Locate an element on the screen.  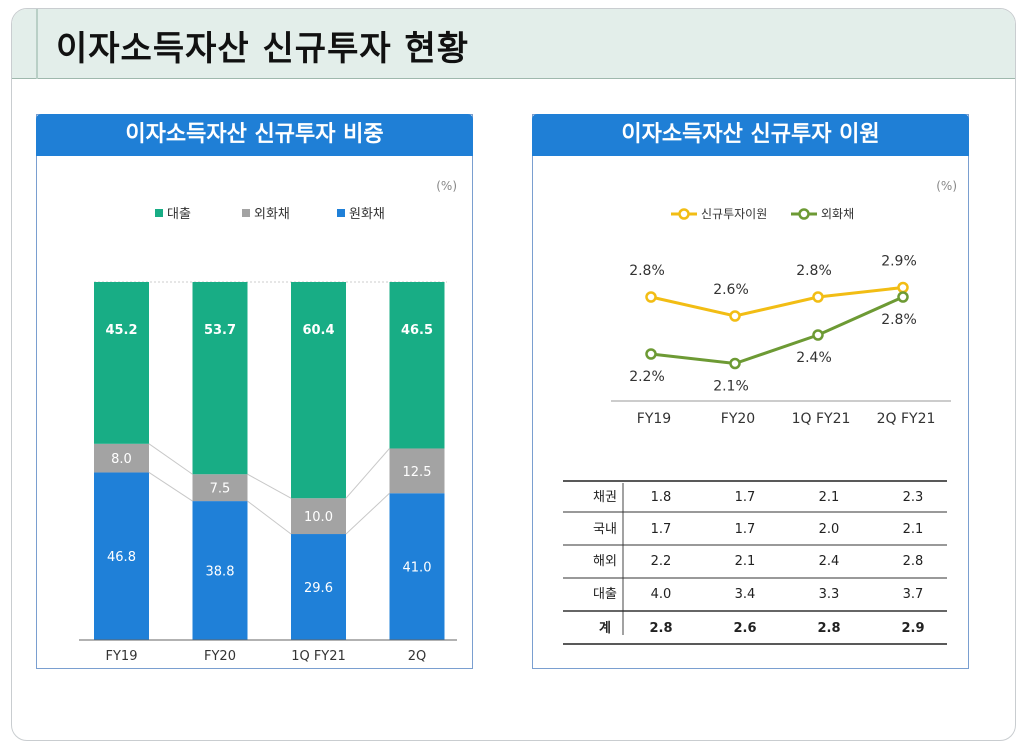
bar-label-1-1: 7.5 is located at coordinates (220, 489).